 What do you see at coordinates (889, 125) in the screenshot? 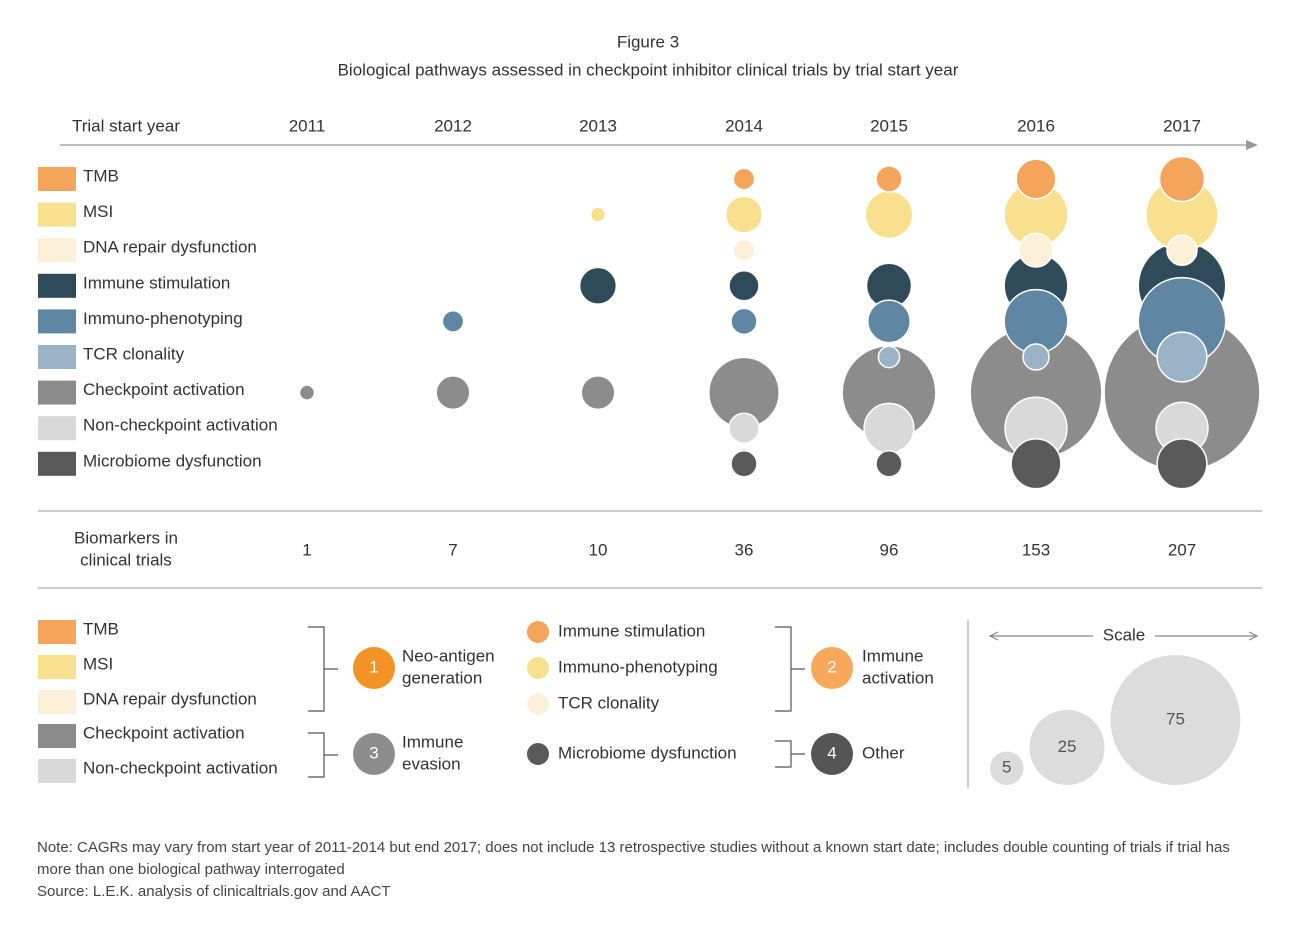
I see `x-tick-label: 2015` at bounding box center [889, 125].